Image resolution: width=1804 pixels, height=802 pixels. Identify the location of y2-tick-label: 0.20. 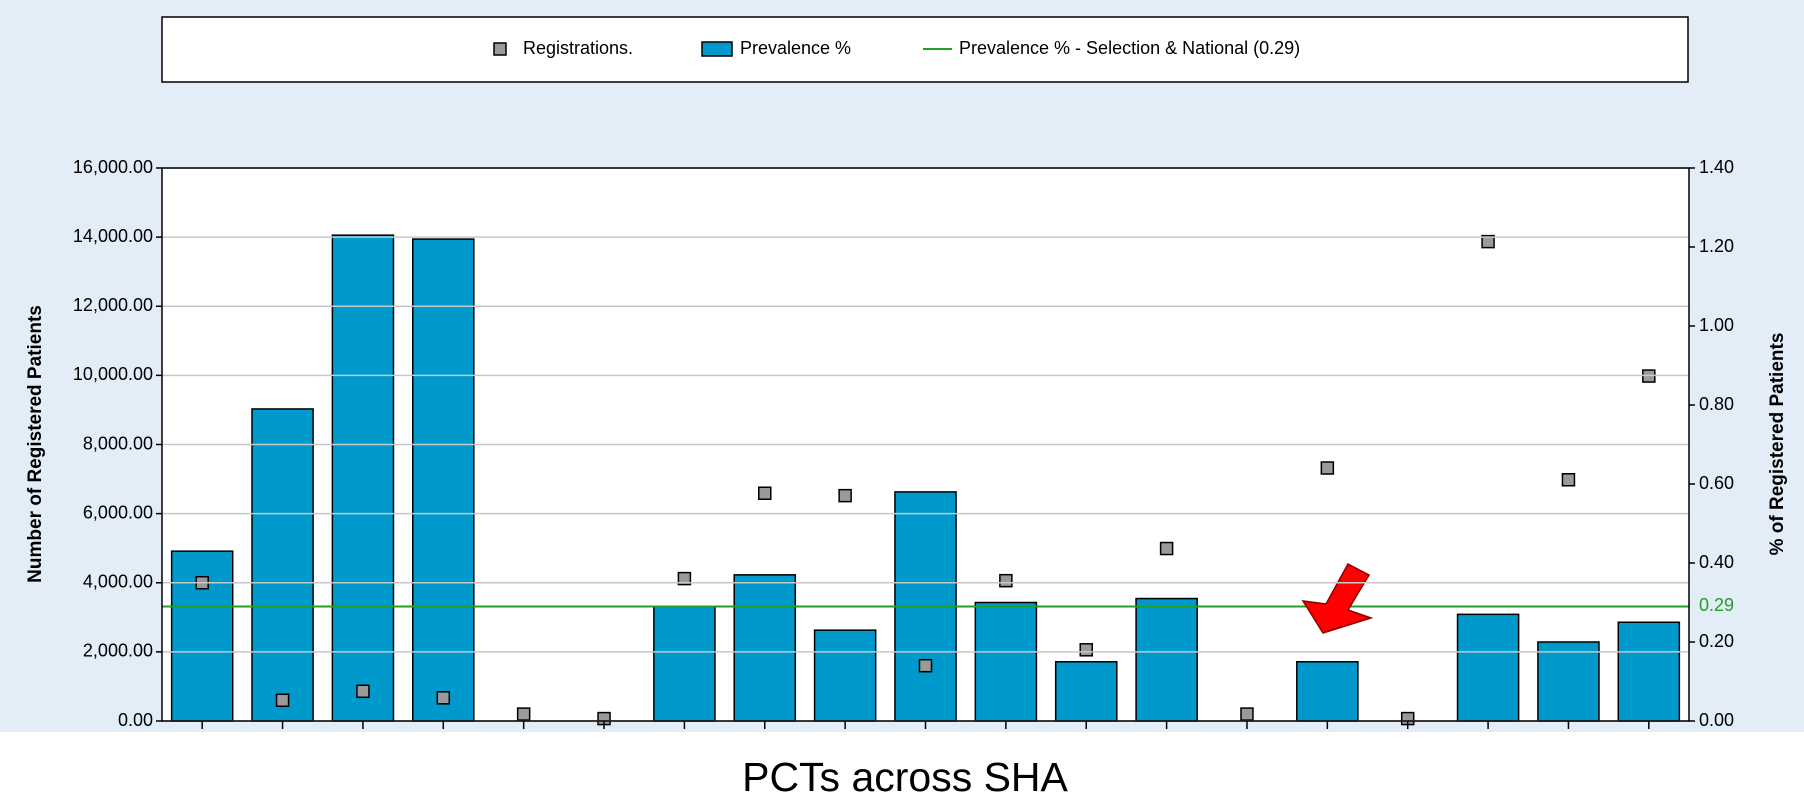
(1716, 641).